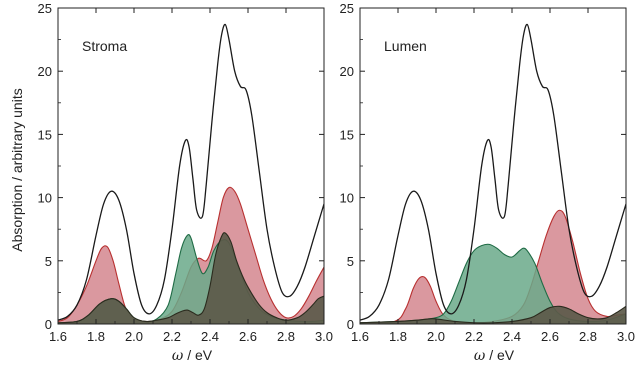 The width and height of the screenshot is (636, 366). Describe the element at coordinates (405, 46) in the screenshot. I see `lumen-panel-title: Lumen` at that location.